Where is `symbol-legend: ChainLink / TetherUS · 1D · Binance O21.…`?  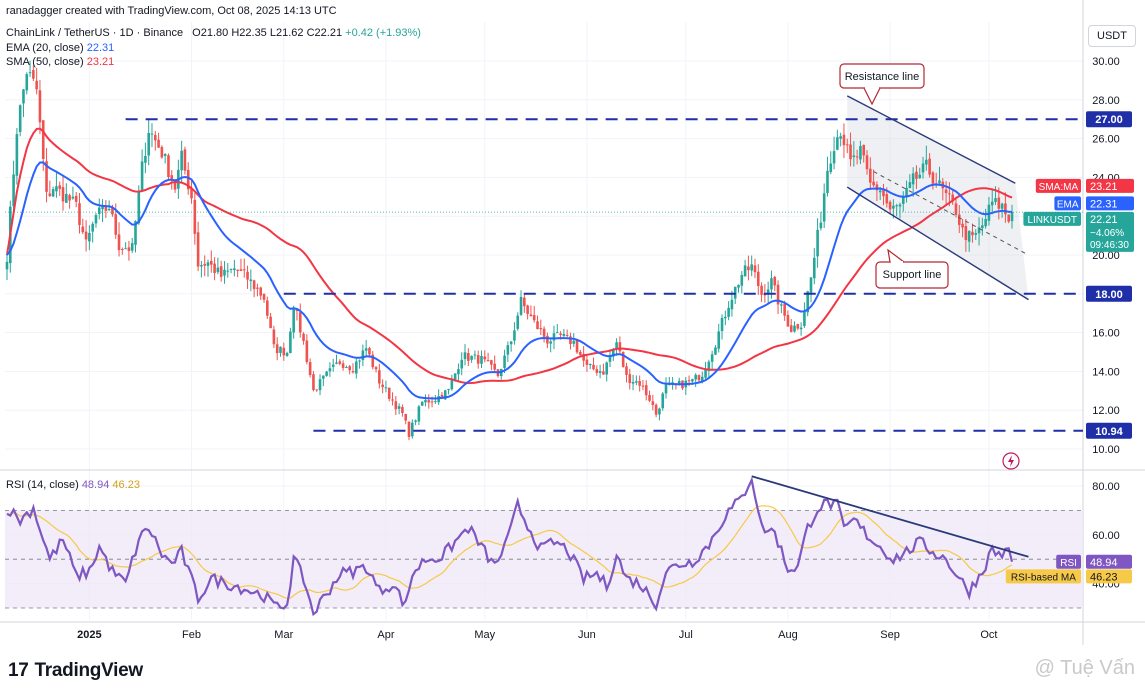
symbol-legend: ChainLink / TetherUS · 1D · Binance O21.… is located at coordinates (213, 33).